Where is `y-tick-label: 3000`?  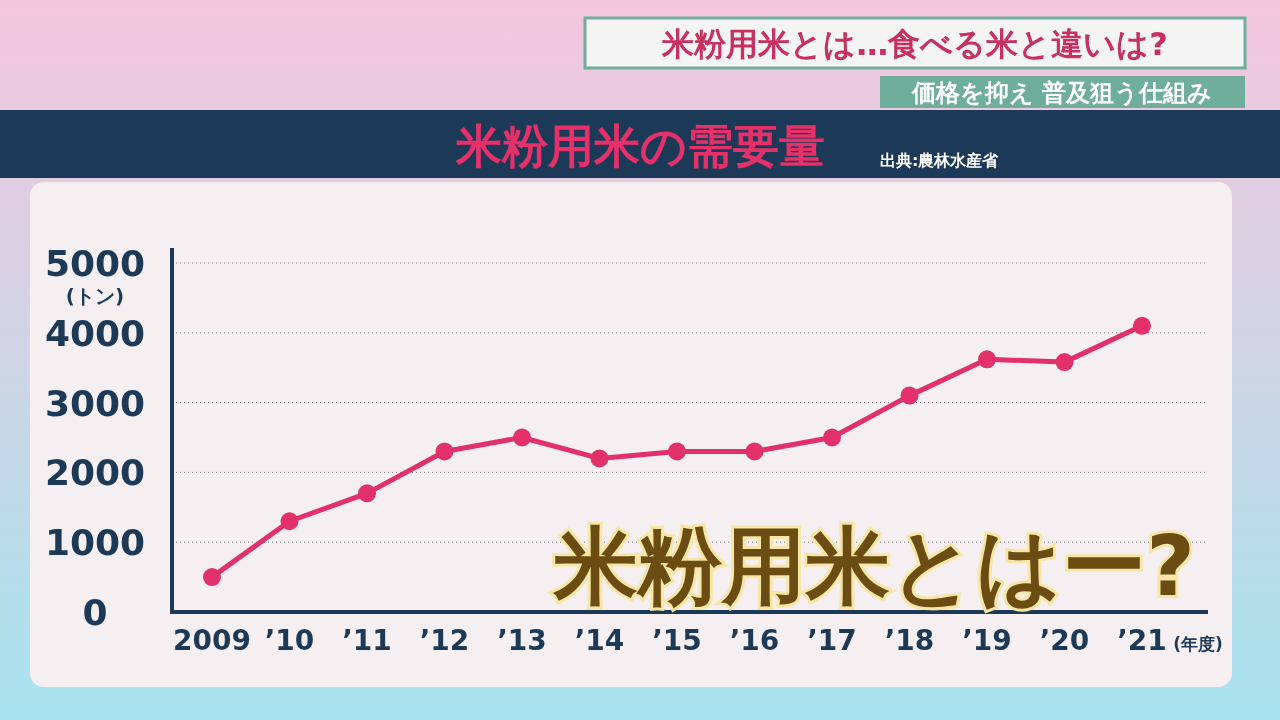
y-tick-label: 3000 is located at coordinates (95, 403).